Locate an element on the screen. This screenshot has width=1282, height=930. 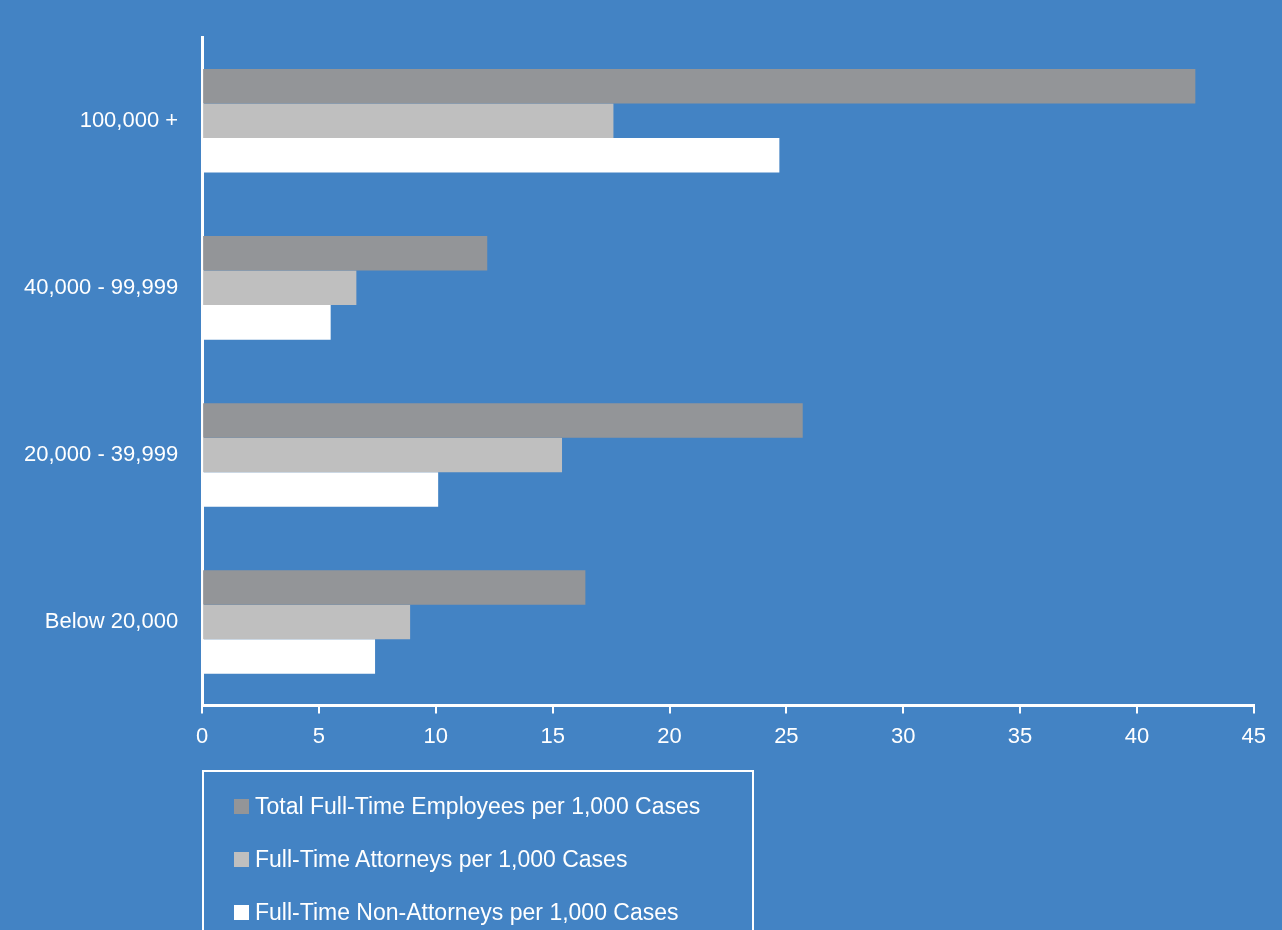
y-tick-label: 20,000 - 39,999 is located at coordinates (101, 454).